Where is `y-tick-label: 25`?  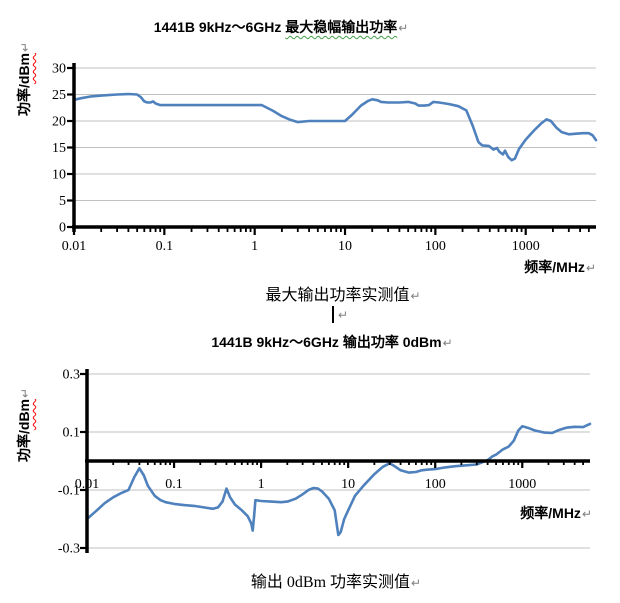
y-tick-label: 25 is located at coordinates (59, 95).